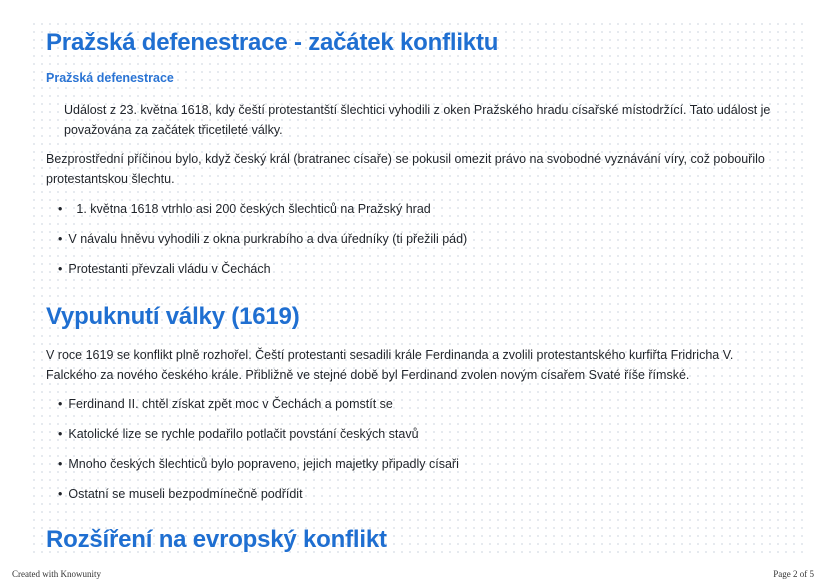 This screenshot has width=828, height=586. Describe the element at coordinates (793, 574) in the screenshot. I see `page-number: Page 2 of 5` at that location.